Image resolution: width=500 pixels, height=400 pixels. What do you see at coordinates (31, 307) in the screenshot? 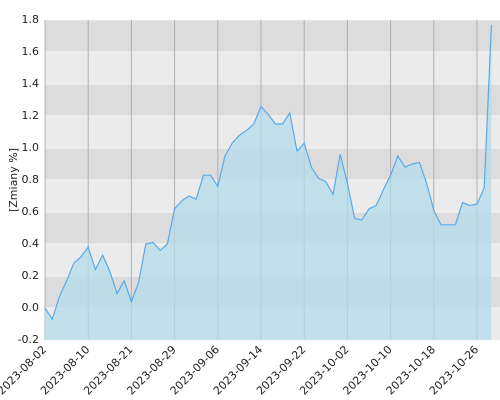
I see `y-tick-label: 0.0` at bounding box center [31, 307].